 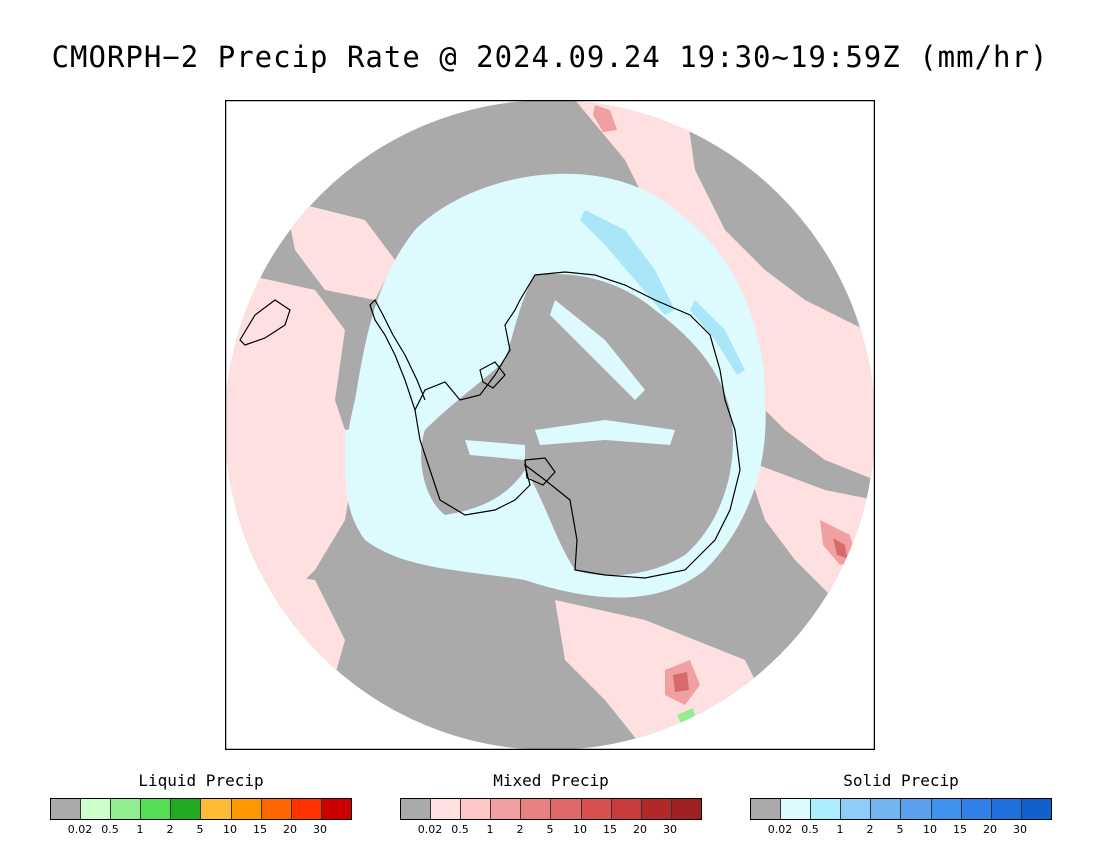 I want to click on ross-ice-shelf-coastline, so click(x=540, y=471).